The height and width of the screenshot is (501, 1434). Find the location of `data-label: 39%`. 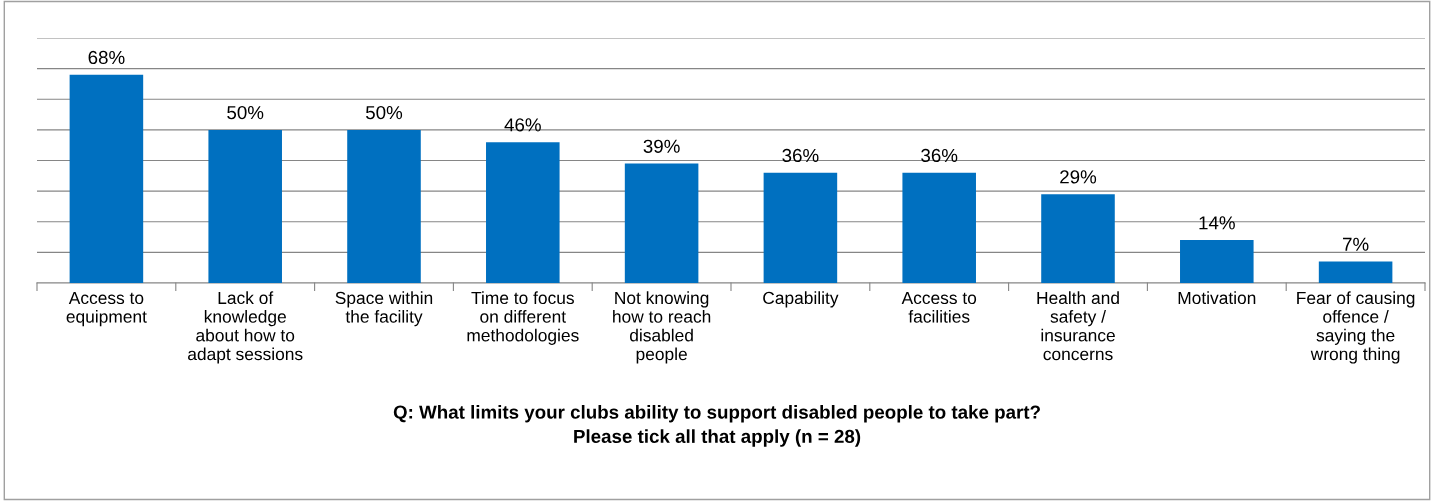

data-label: 39% is located at coordinates (661, 146).